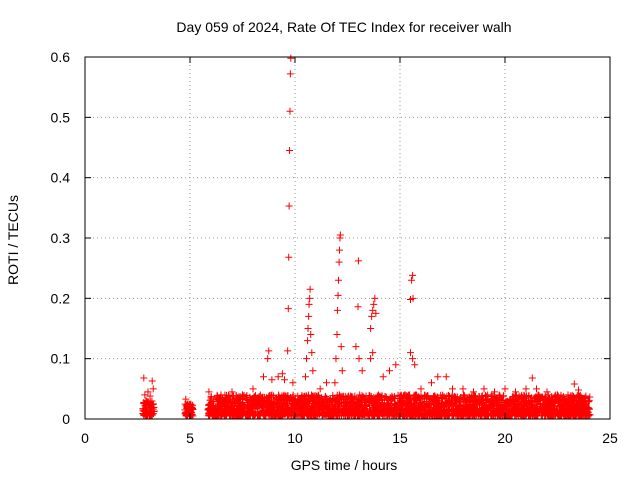  Describe the element at coordinates (61, 298) in the screenshot. I see `y-tick-label: 0.2` at that location.